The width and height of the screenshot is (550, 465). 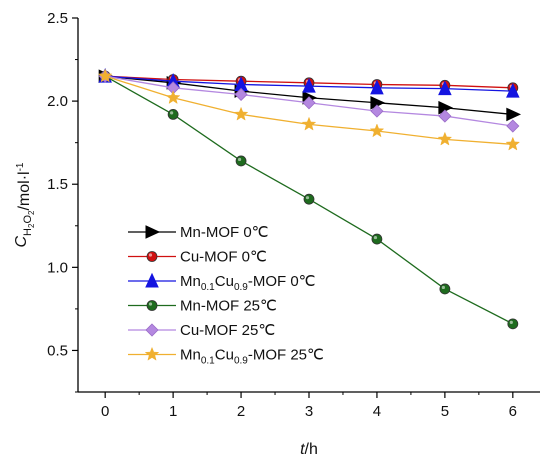 What do you see at coordinates (248, 283) in the screenshot?
I see `legend-label-2: Mn0.1Cu0.9-MOF 0℃` at bounding box center [248, 283].